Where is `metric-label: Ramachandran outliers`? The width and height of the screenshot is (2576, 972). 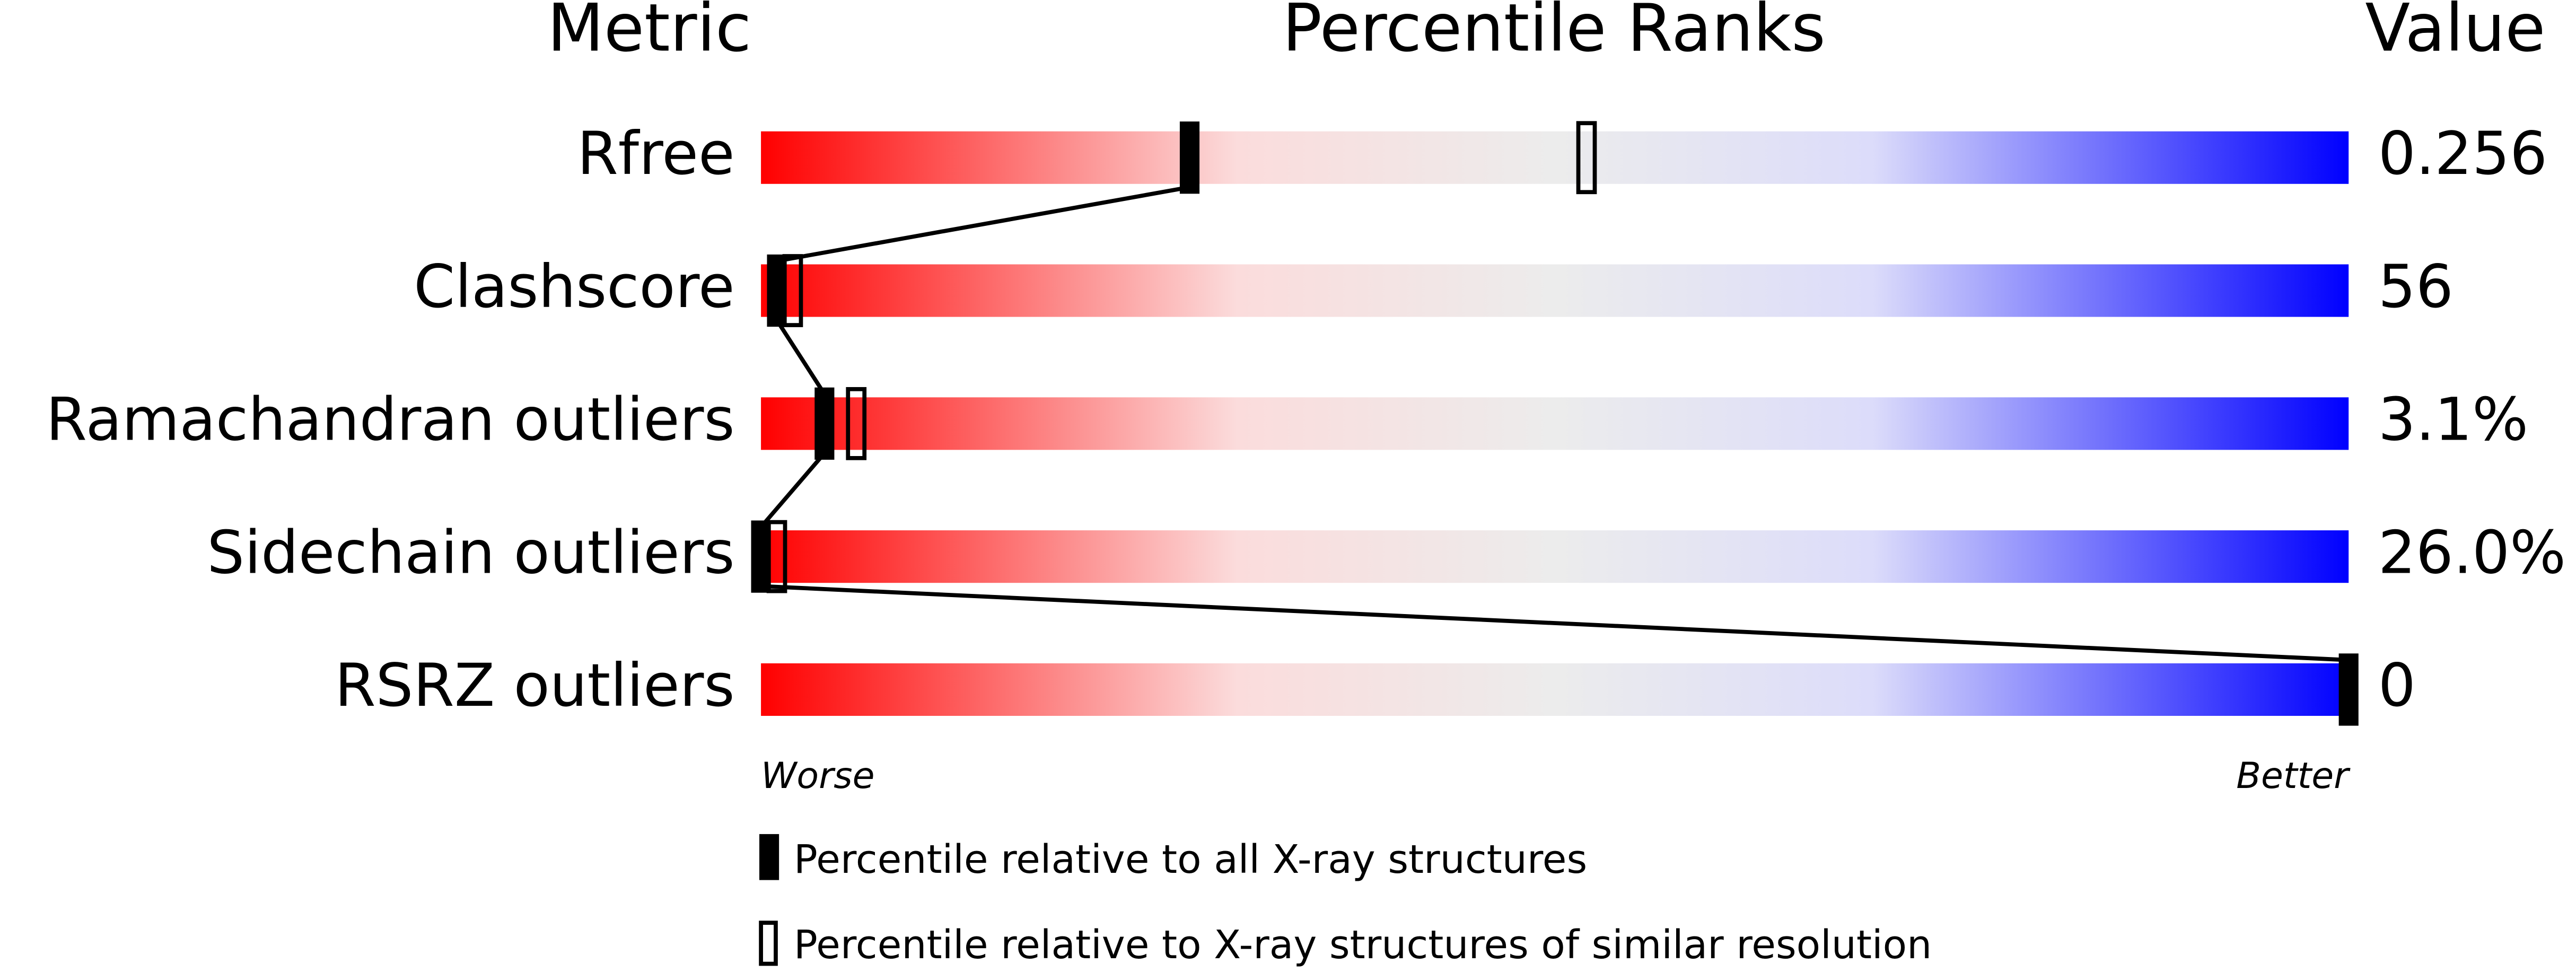
metric-label: Ramachandran outliers is located at coordinates (390, 420).